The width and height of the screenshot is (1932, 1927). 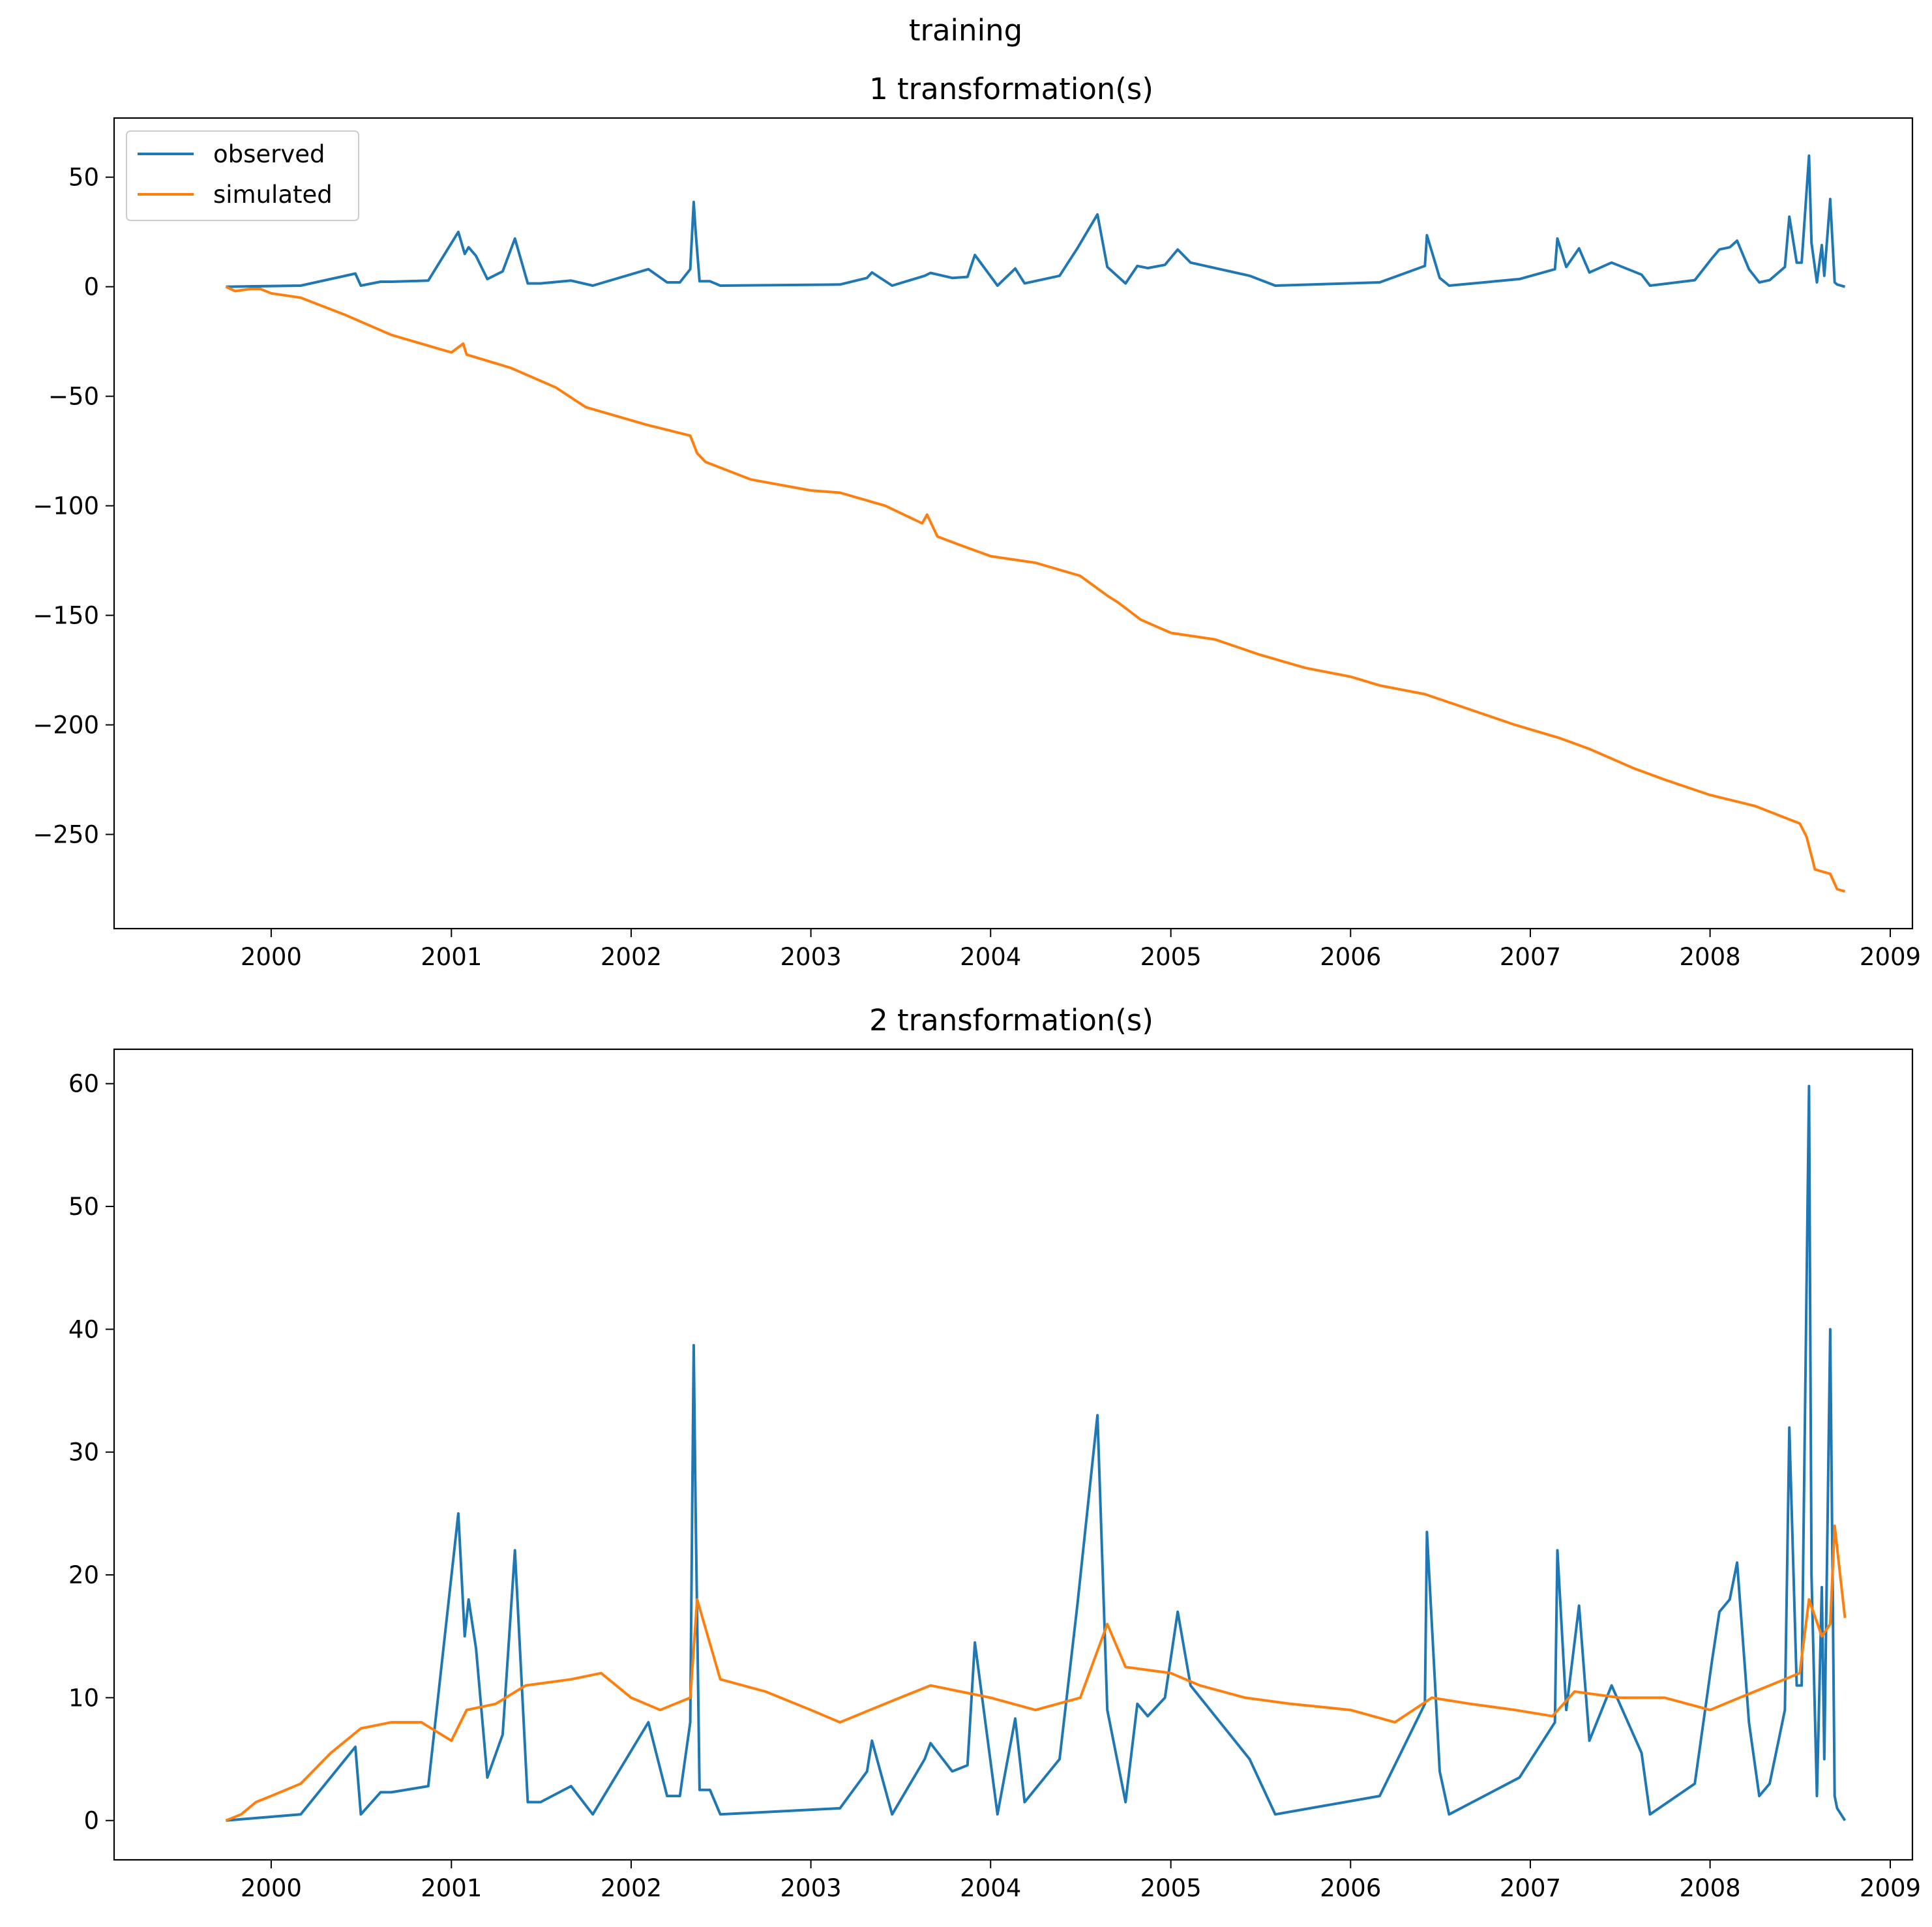 What do you see at coordinates (83, 1453) in the screenshot?
I see `y-tick-label: 30` at bounding box center [83, 1453].